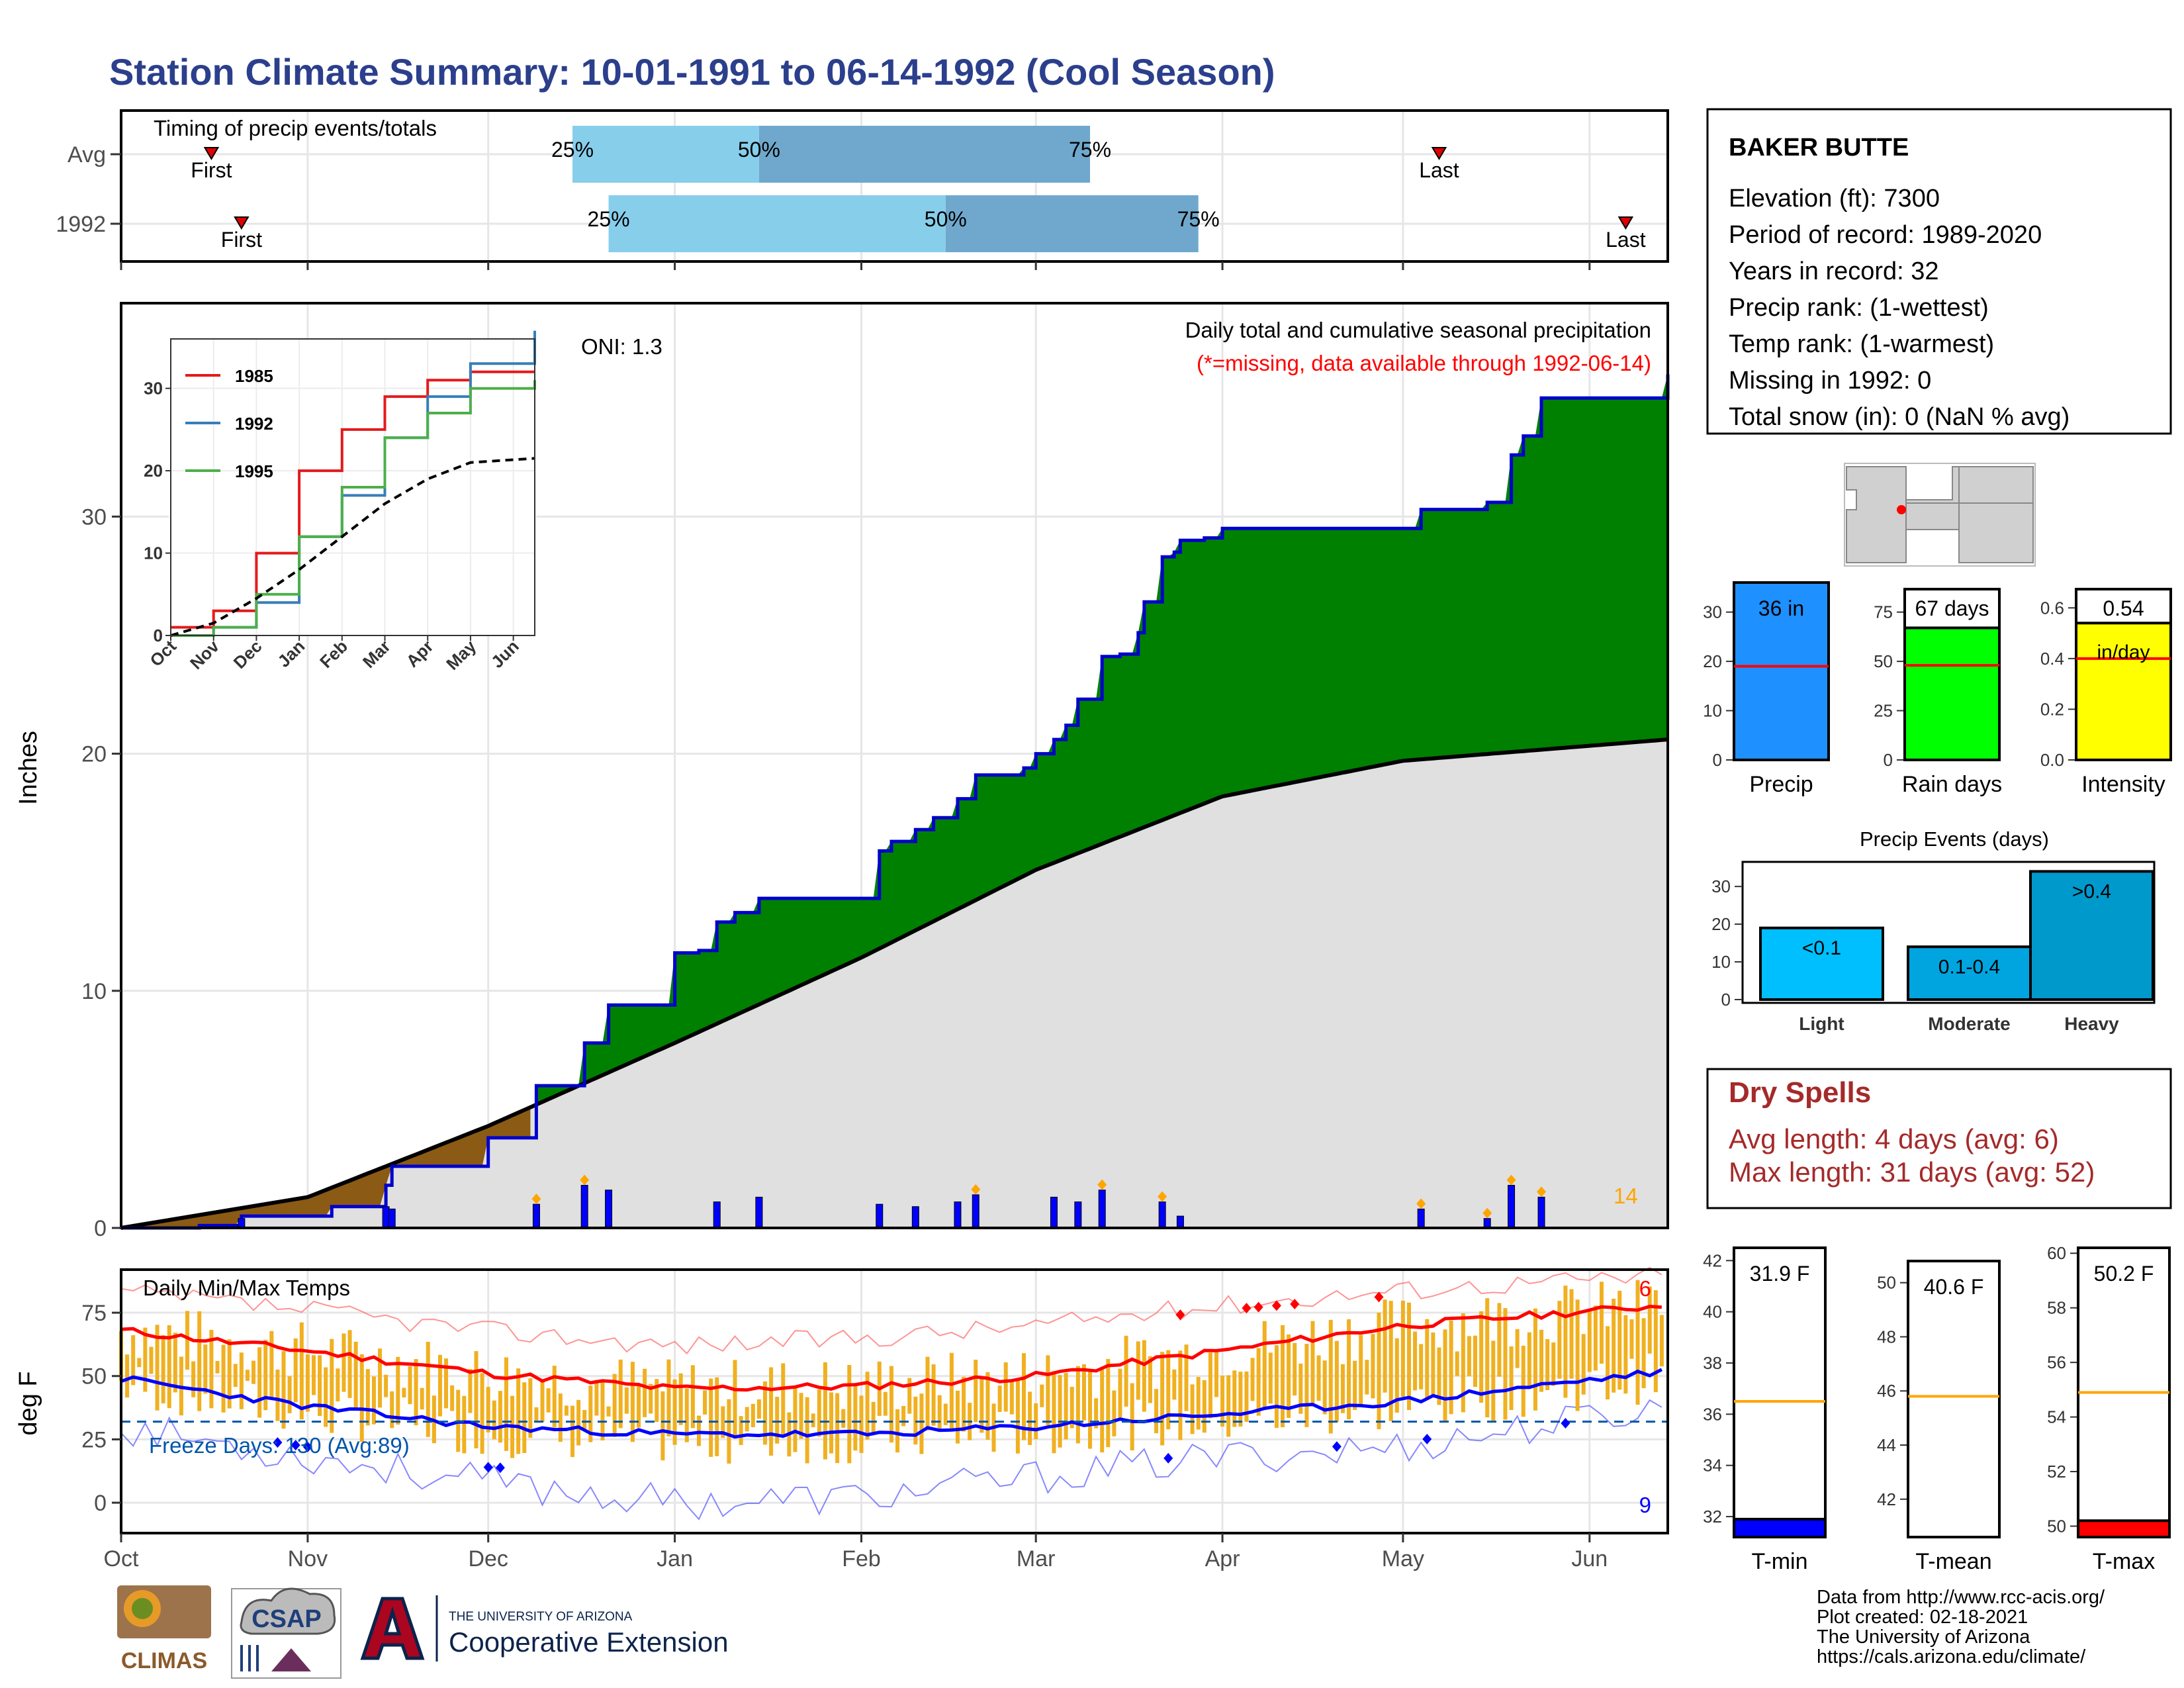  What do you see at coordinates (2056, 1253) in the screenshot?
I see `temp-ytick-label: 60` at bounding box center [2056, 1253].